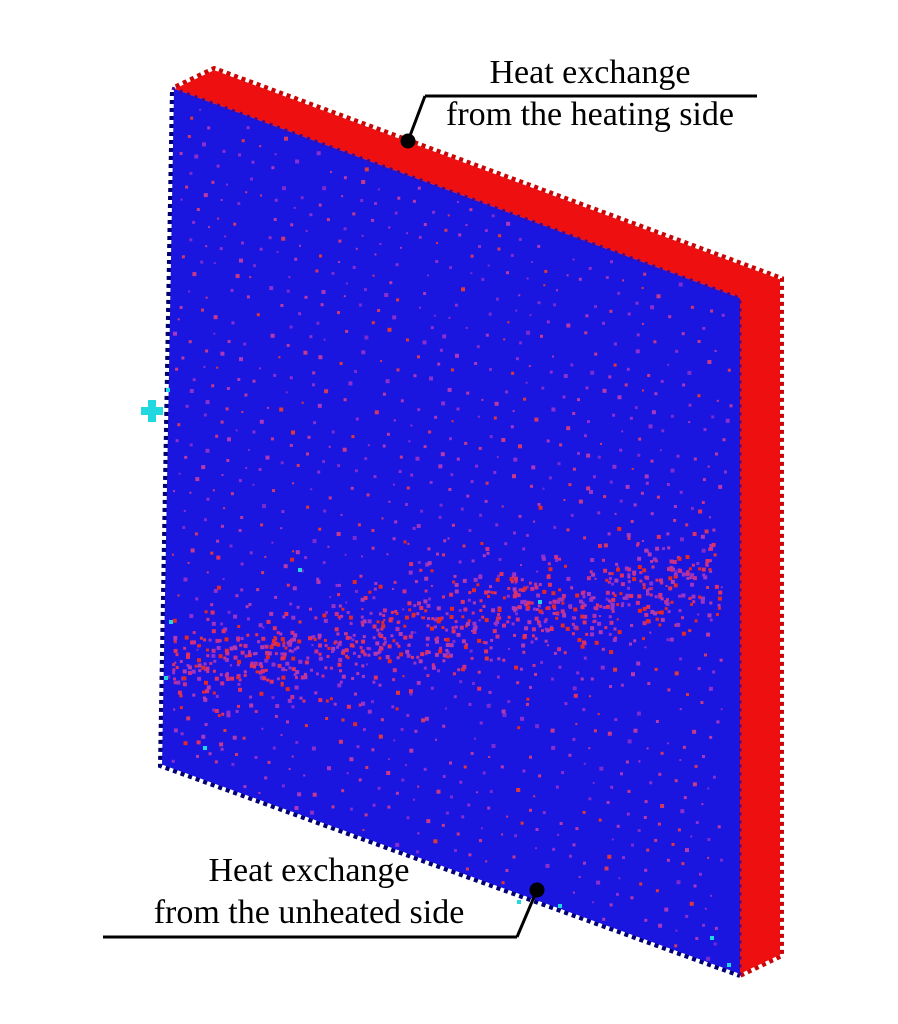 This screenshot has width=898, height=1024. What do you see at coordinates (590, 72) in the screenshot?
I see `callout-heating-line1: Heat exchange` at bounding box center [590, 72].